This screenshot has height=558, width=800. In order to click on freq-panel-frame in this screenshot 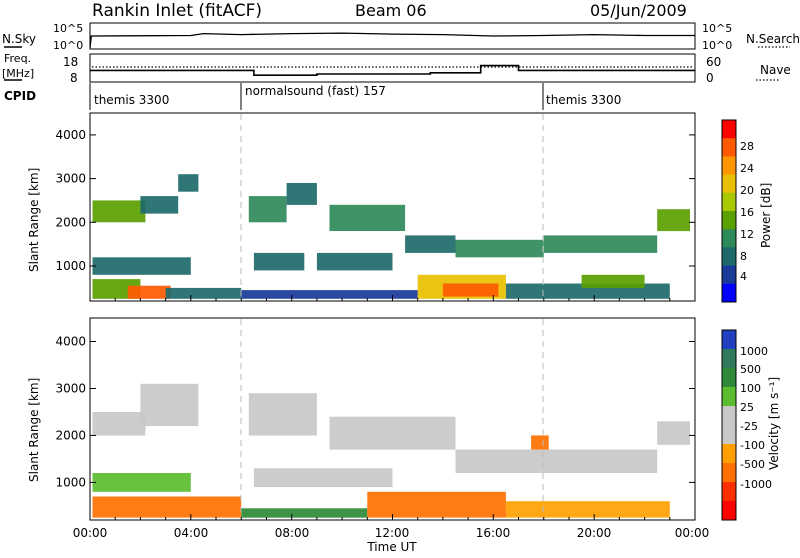, I will do `click(392, 68)`.